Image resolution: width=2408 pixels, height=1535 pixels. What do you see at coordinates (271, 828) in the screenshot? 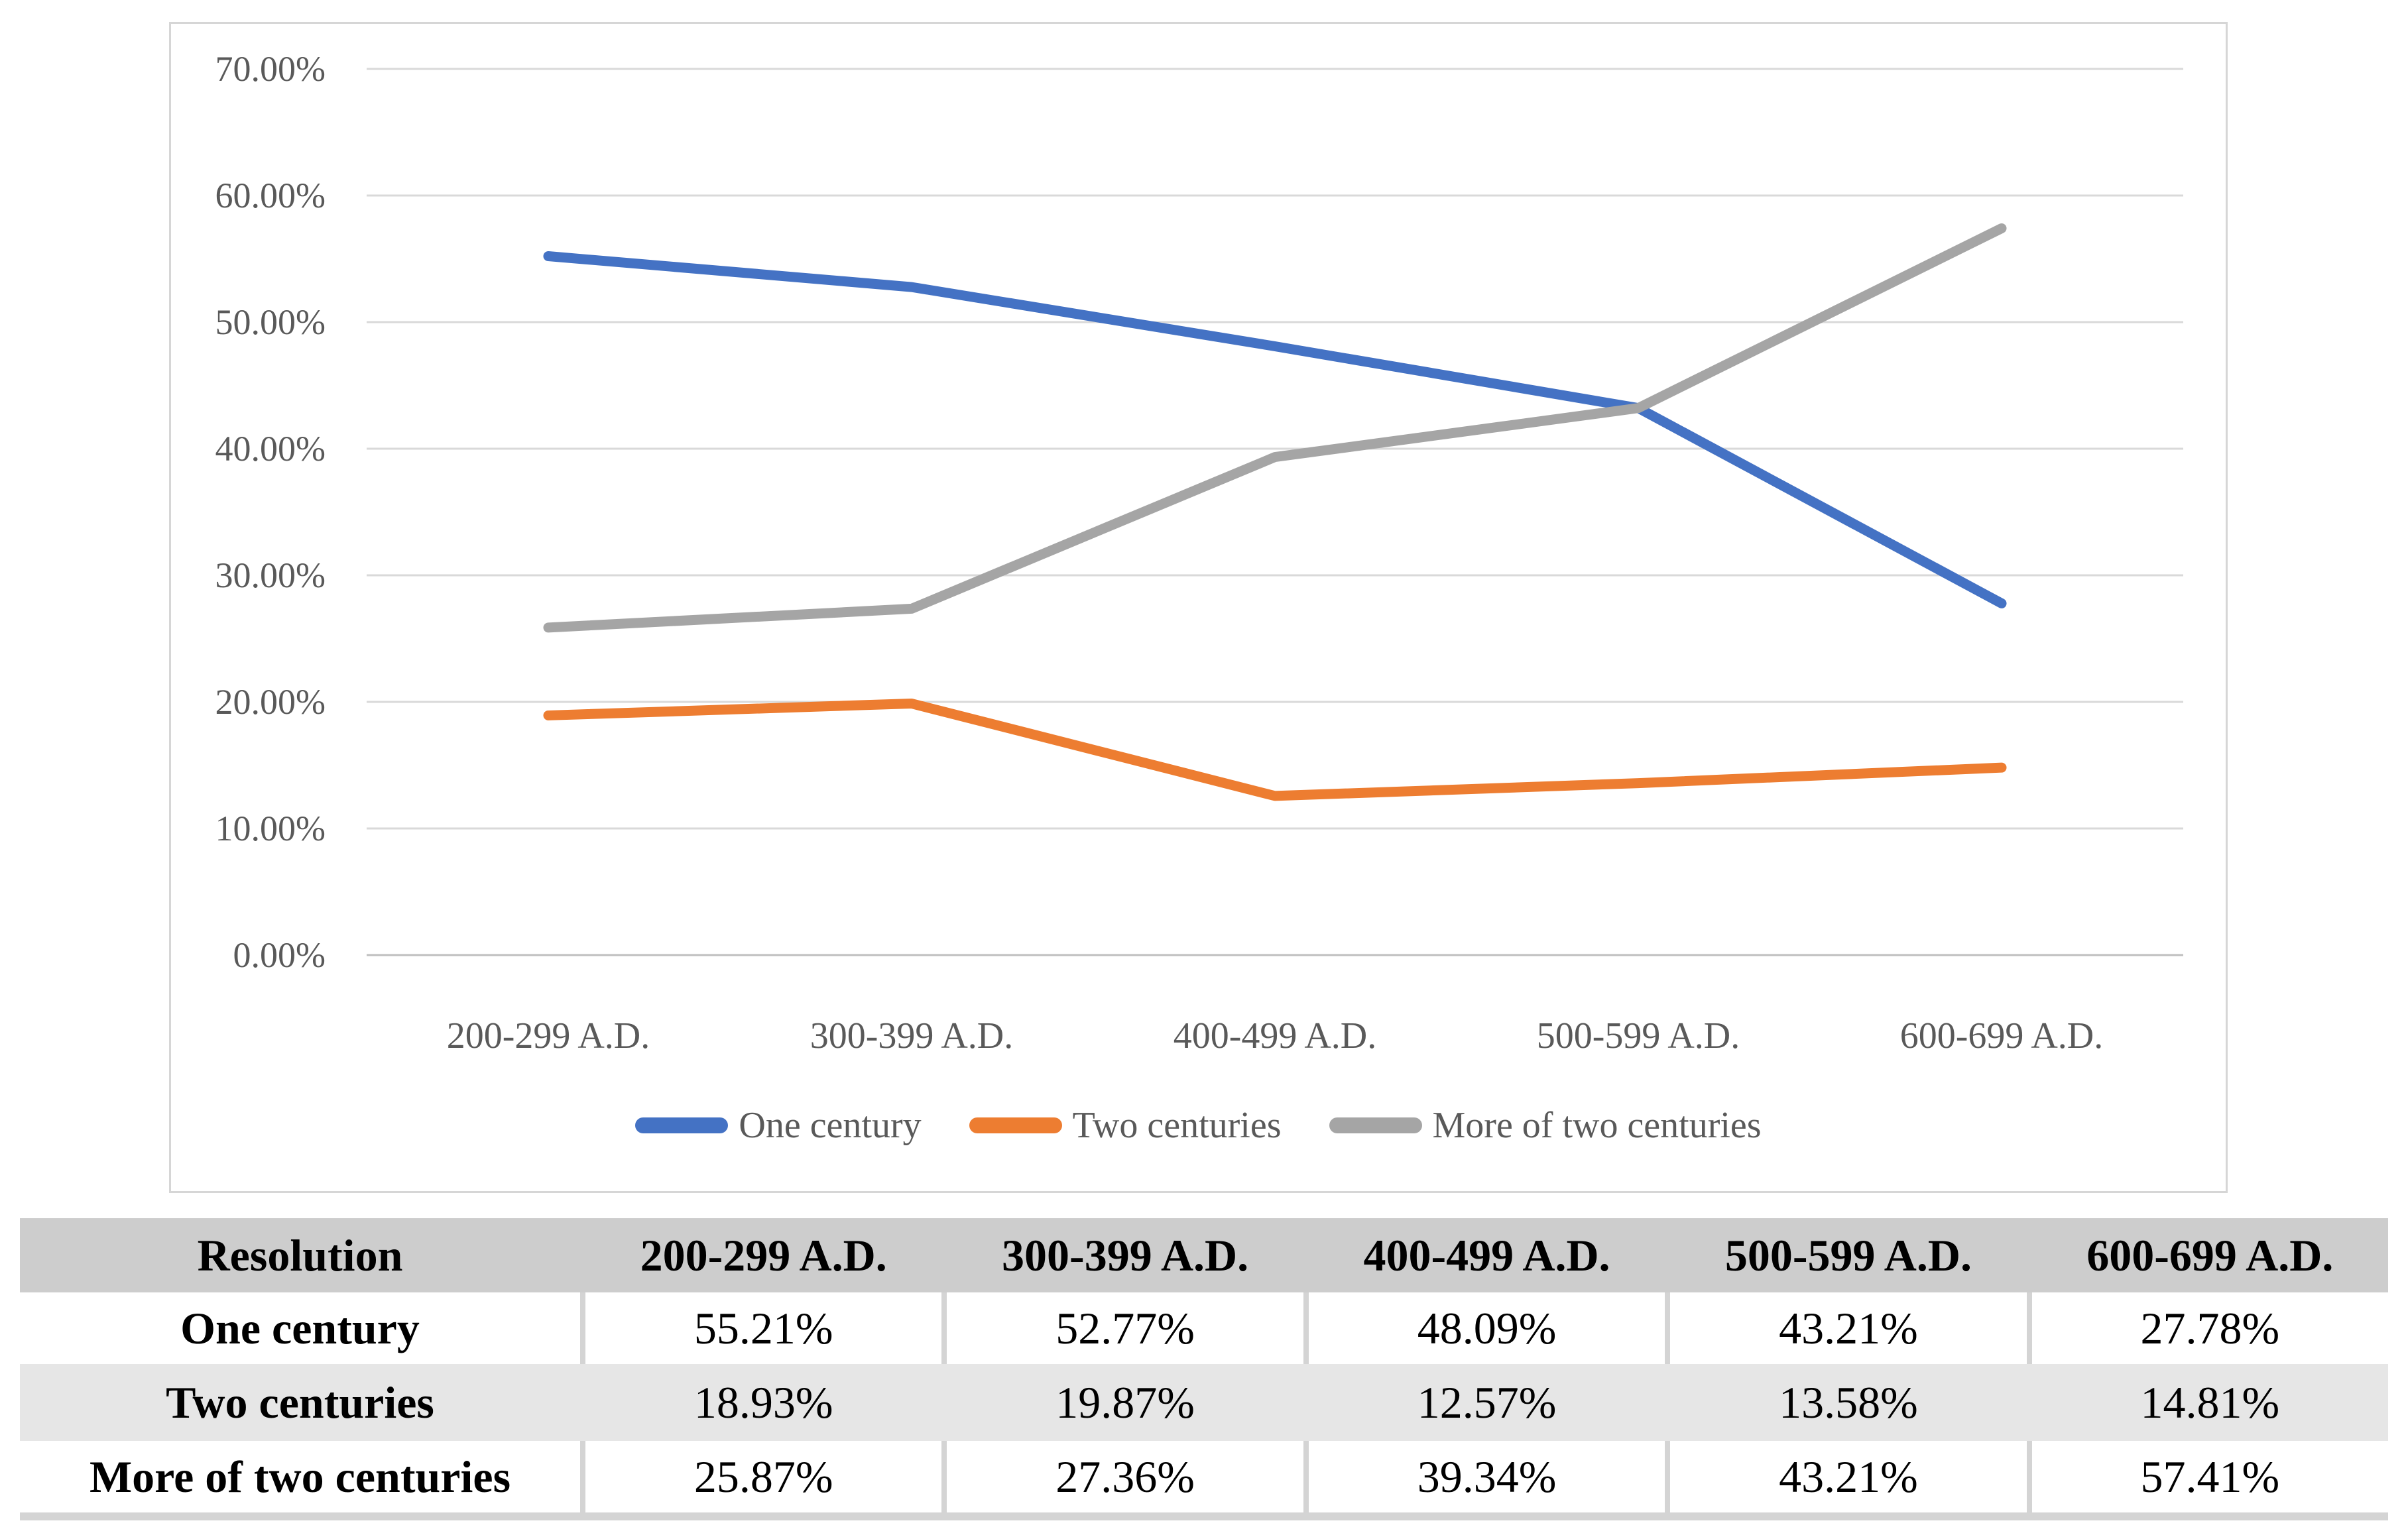
I see `y-tick-label: 10.00%` at bounding box center [271, 828].